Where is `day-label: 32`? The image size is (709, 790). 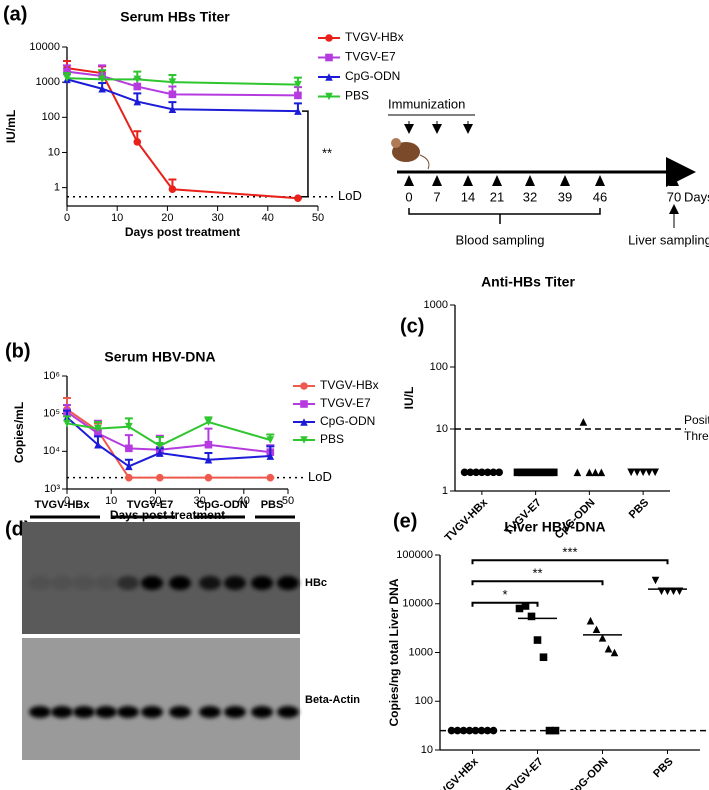
day-label: 32 is located at coordinates (530, 196).